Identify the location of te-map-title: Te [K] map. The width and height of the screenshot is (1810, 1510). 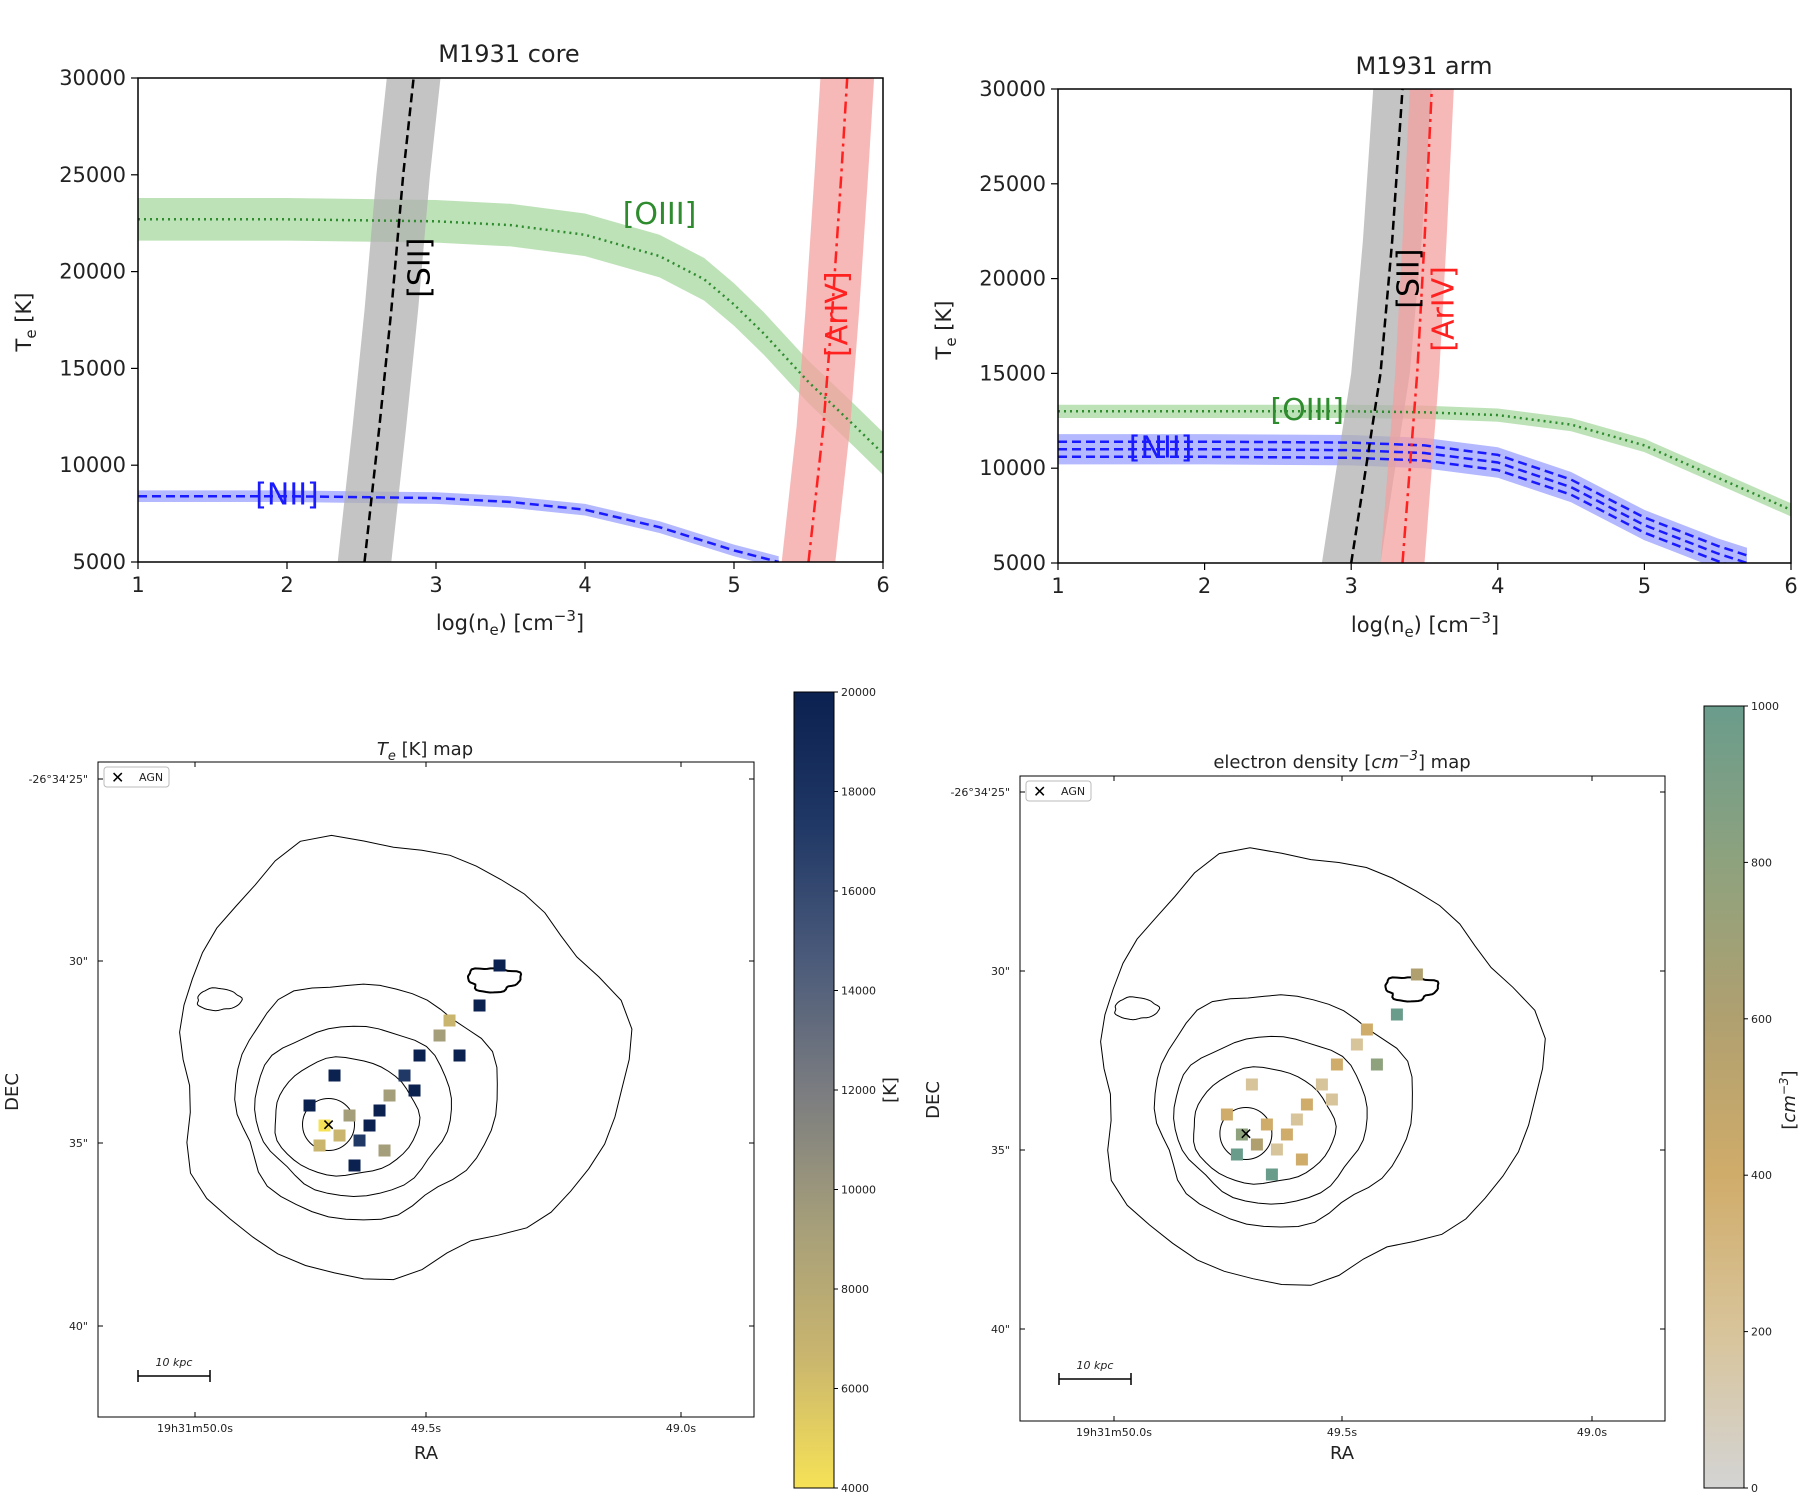
(425, 751).